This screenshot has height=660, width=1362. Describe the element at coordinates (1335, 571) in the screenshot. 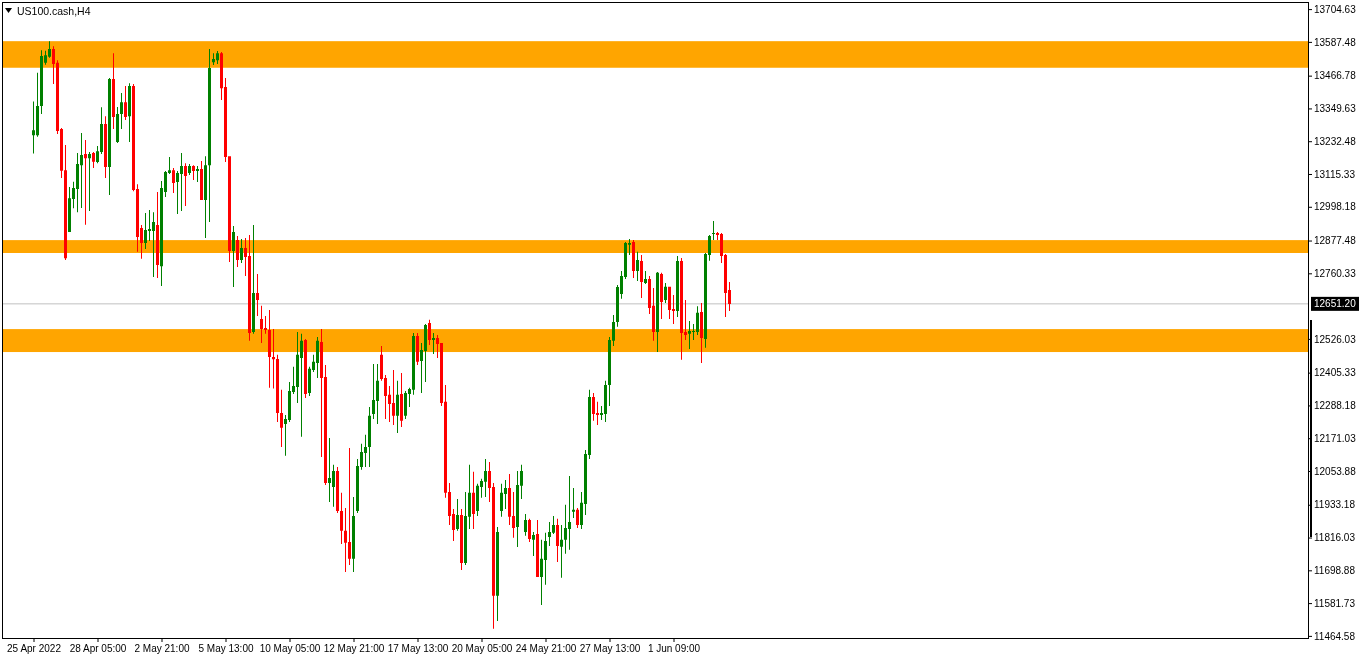

I see `y-tick-label: 11698.88` at that location.